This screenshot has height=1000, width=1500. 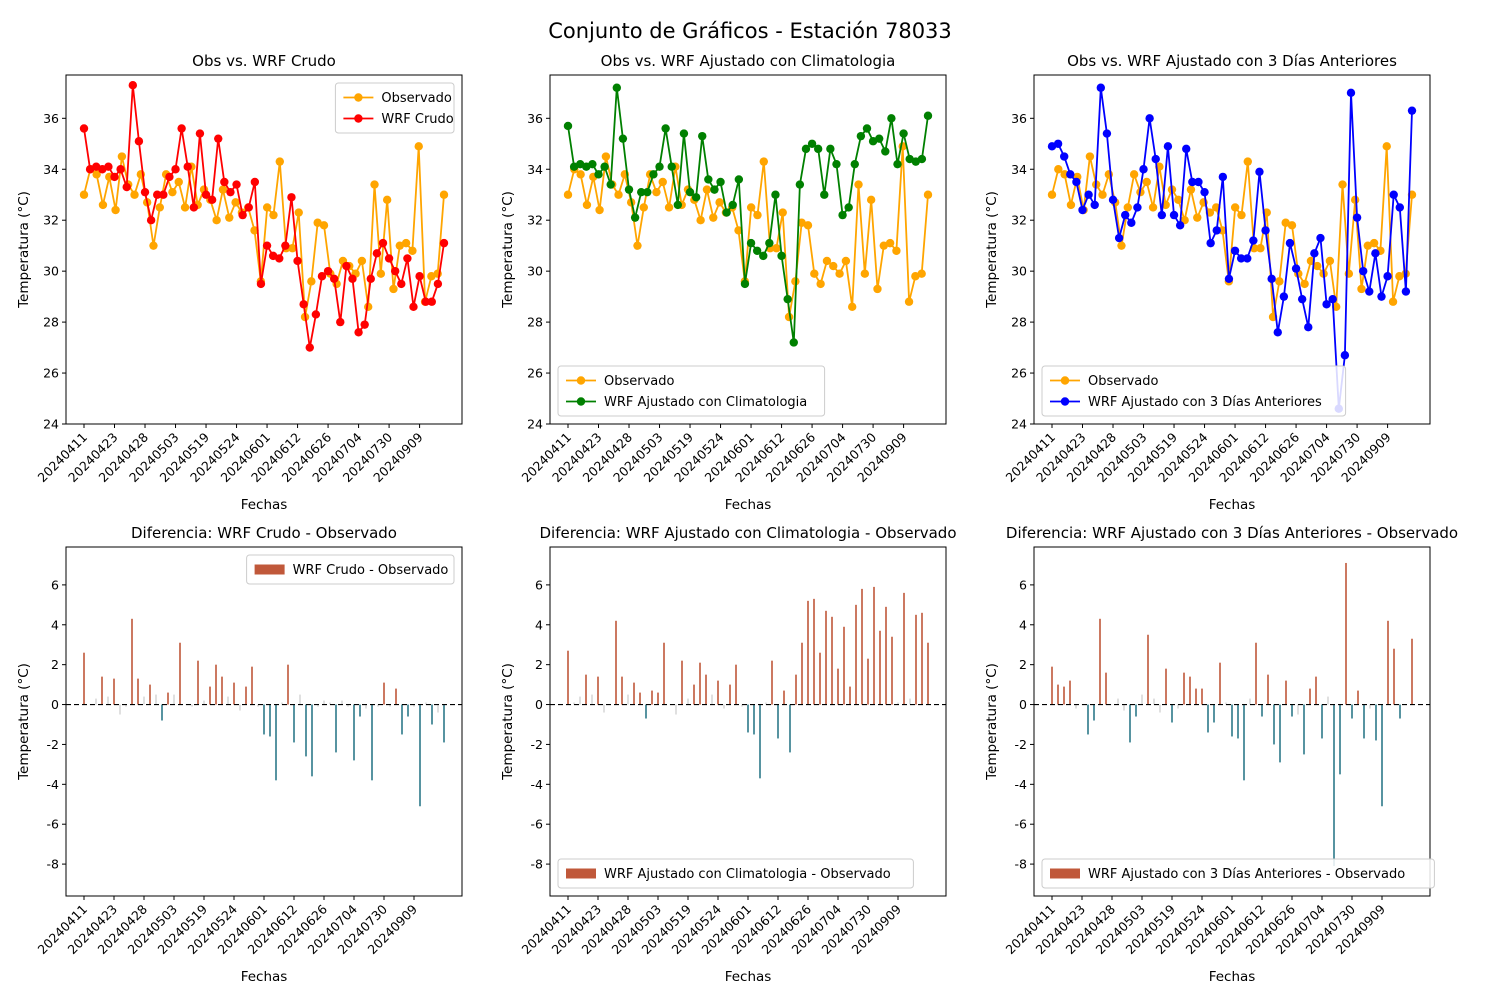 What do you see at coordinates (535, 271) in the screenshot?
I see `y-tick-label: 30` at bounding box center [535, 271].